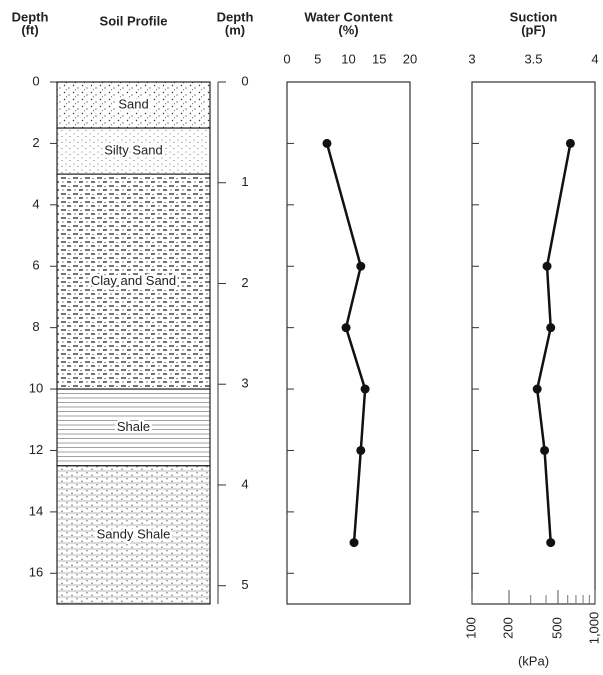 The image size is (603, 675). What do you see at coordinates (317, 58) in the screenshot?
I see `x-tick-label: 5` at bounding box center [317, 58].